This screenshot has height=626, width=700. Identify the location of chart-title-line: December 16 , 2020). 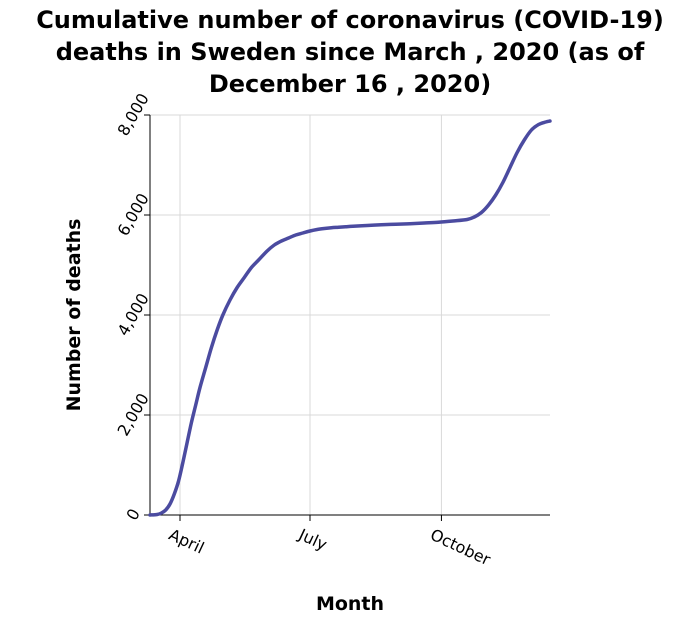
(350, 84).